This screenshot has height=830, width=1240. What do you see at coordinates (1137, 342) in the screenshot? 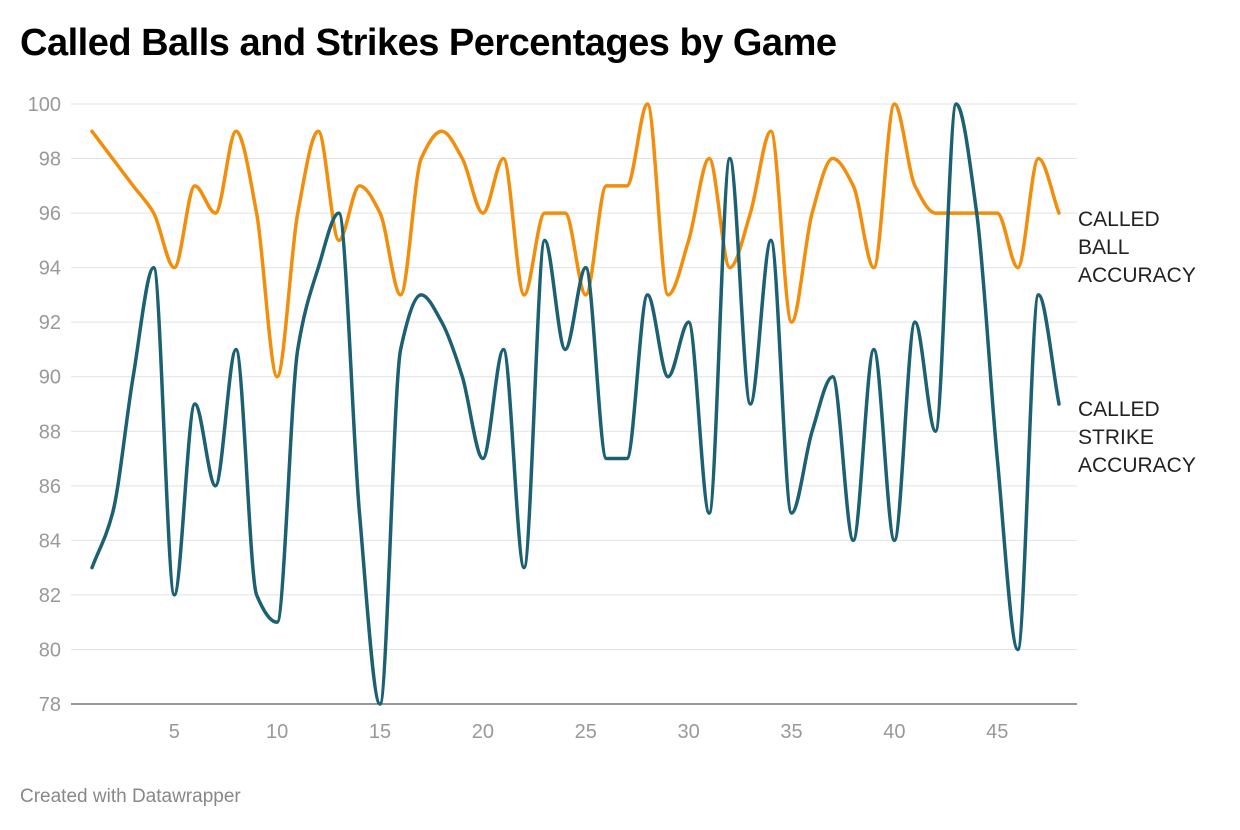
I see `series-labels: CALLED BALL ACCURACY CALLED STRIKE ACCURACY` at bounding box center [1137, 342].